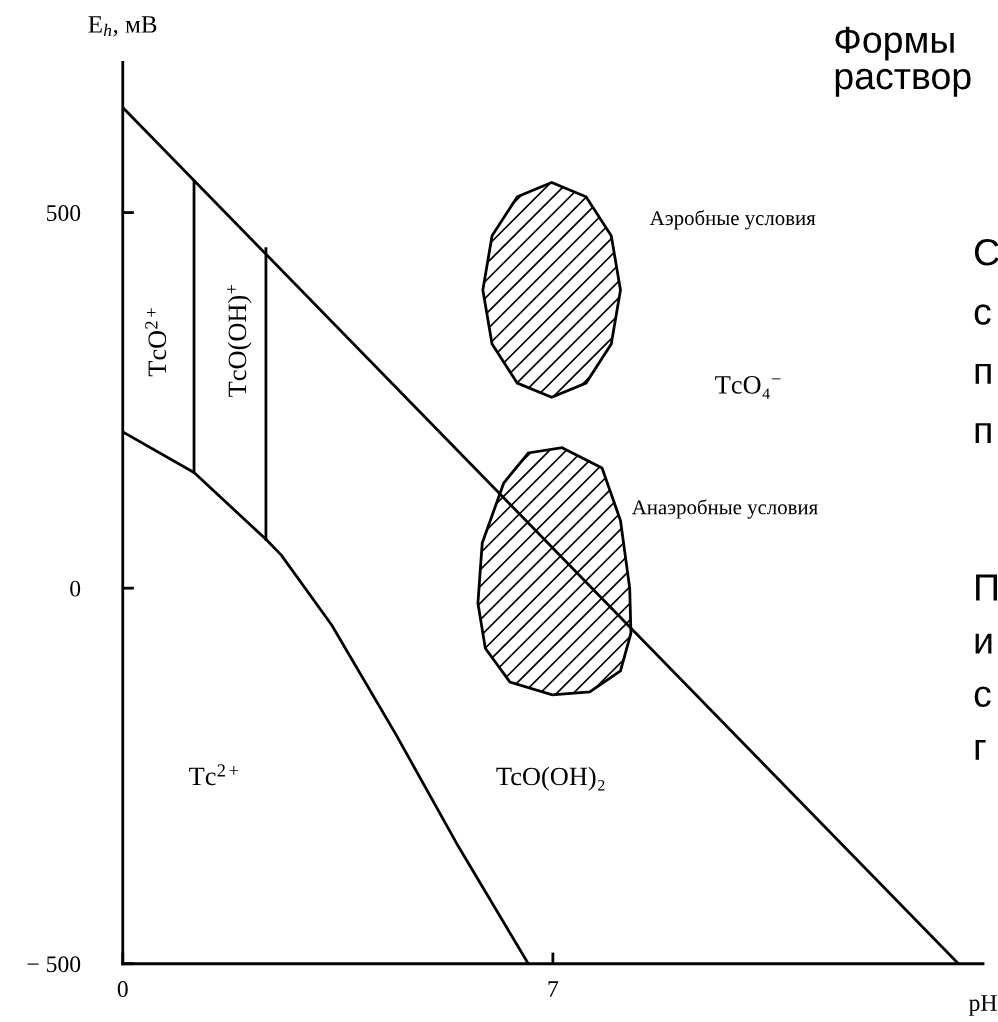 The height and width of the screenshot is (1022, 998). Describe the element at coordinates (980, 750) in the screenshot. I see `annotation: г` at that location.